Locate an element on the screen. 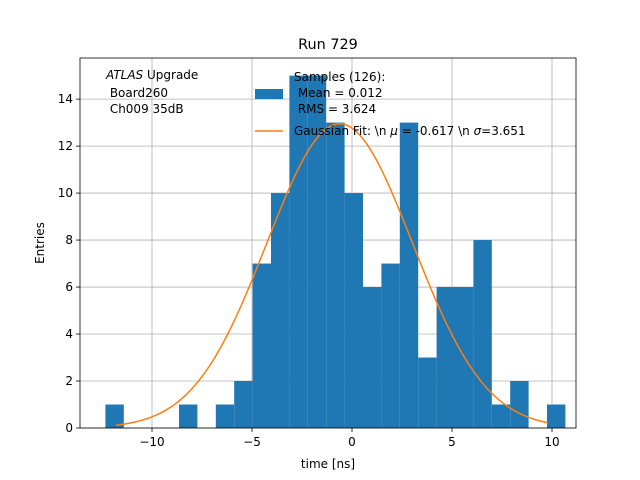 This screenshot has width=640, height=480. legend-fit-mu: μ is located at coordinates (393, 131).